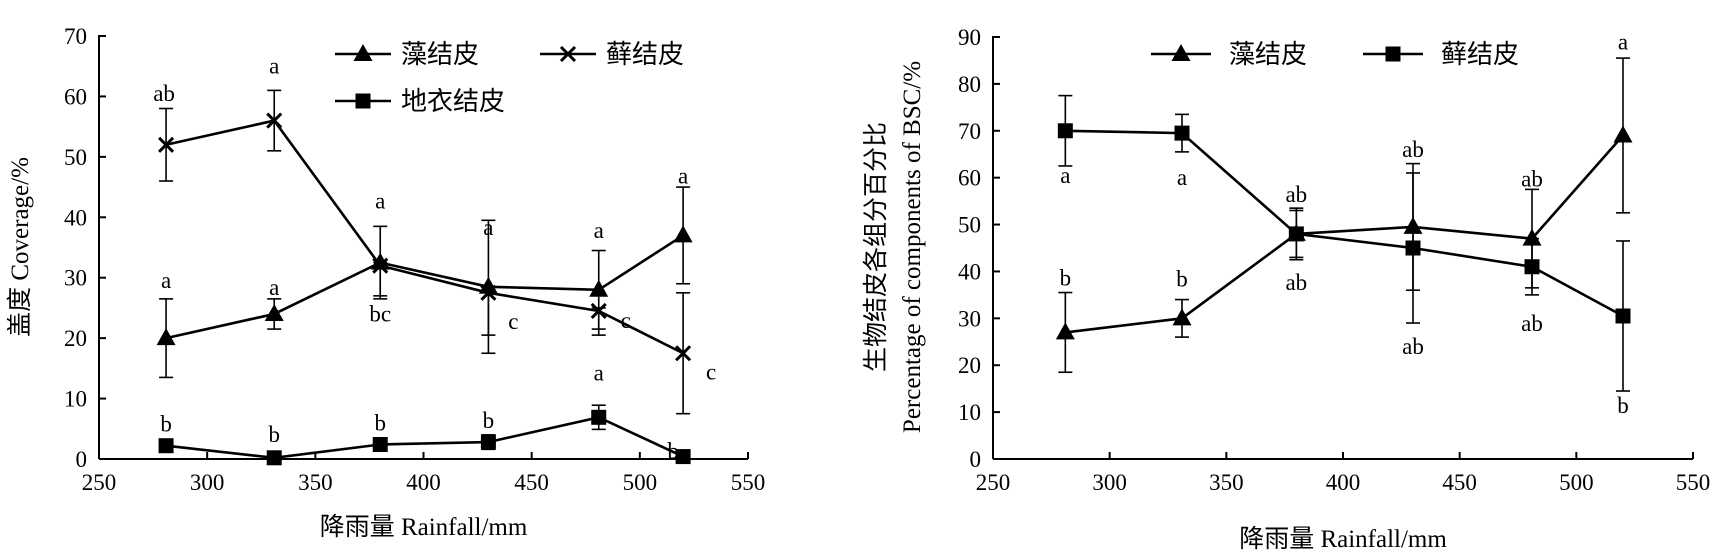 The height and width of the screenshot is (553, 1717). What do you see at coordinates (969, 365) in the screenshot?
I see `y-tick-label: 20` at bounding box center [969, 365].